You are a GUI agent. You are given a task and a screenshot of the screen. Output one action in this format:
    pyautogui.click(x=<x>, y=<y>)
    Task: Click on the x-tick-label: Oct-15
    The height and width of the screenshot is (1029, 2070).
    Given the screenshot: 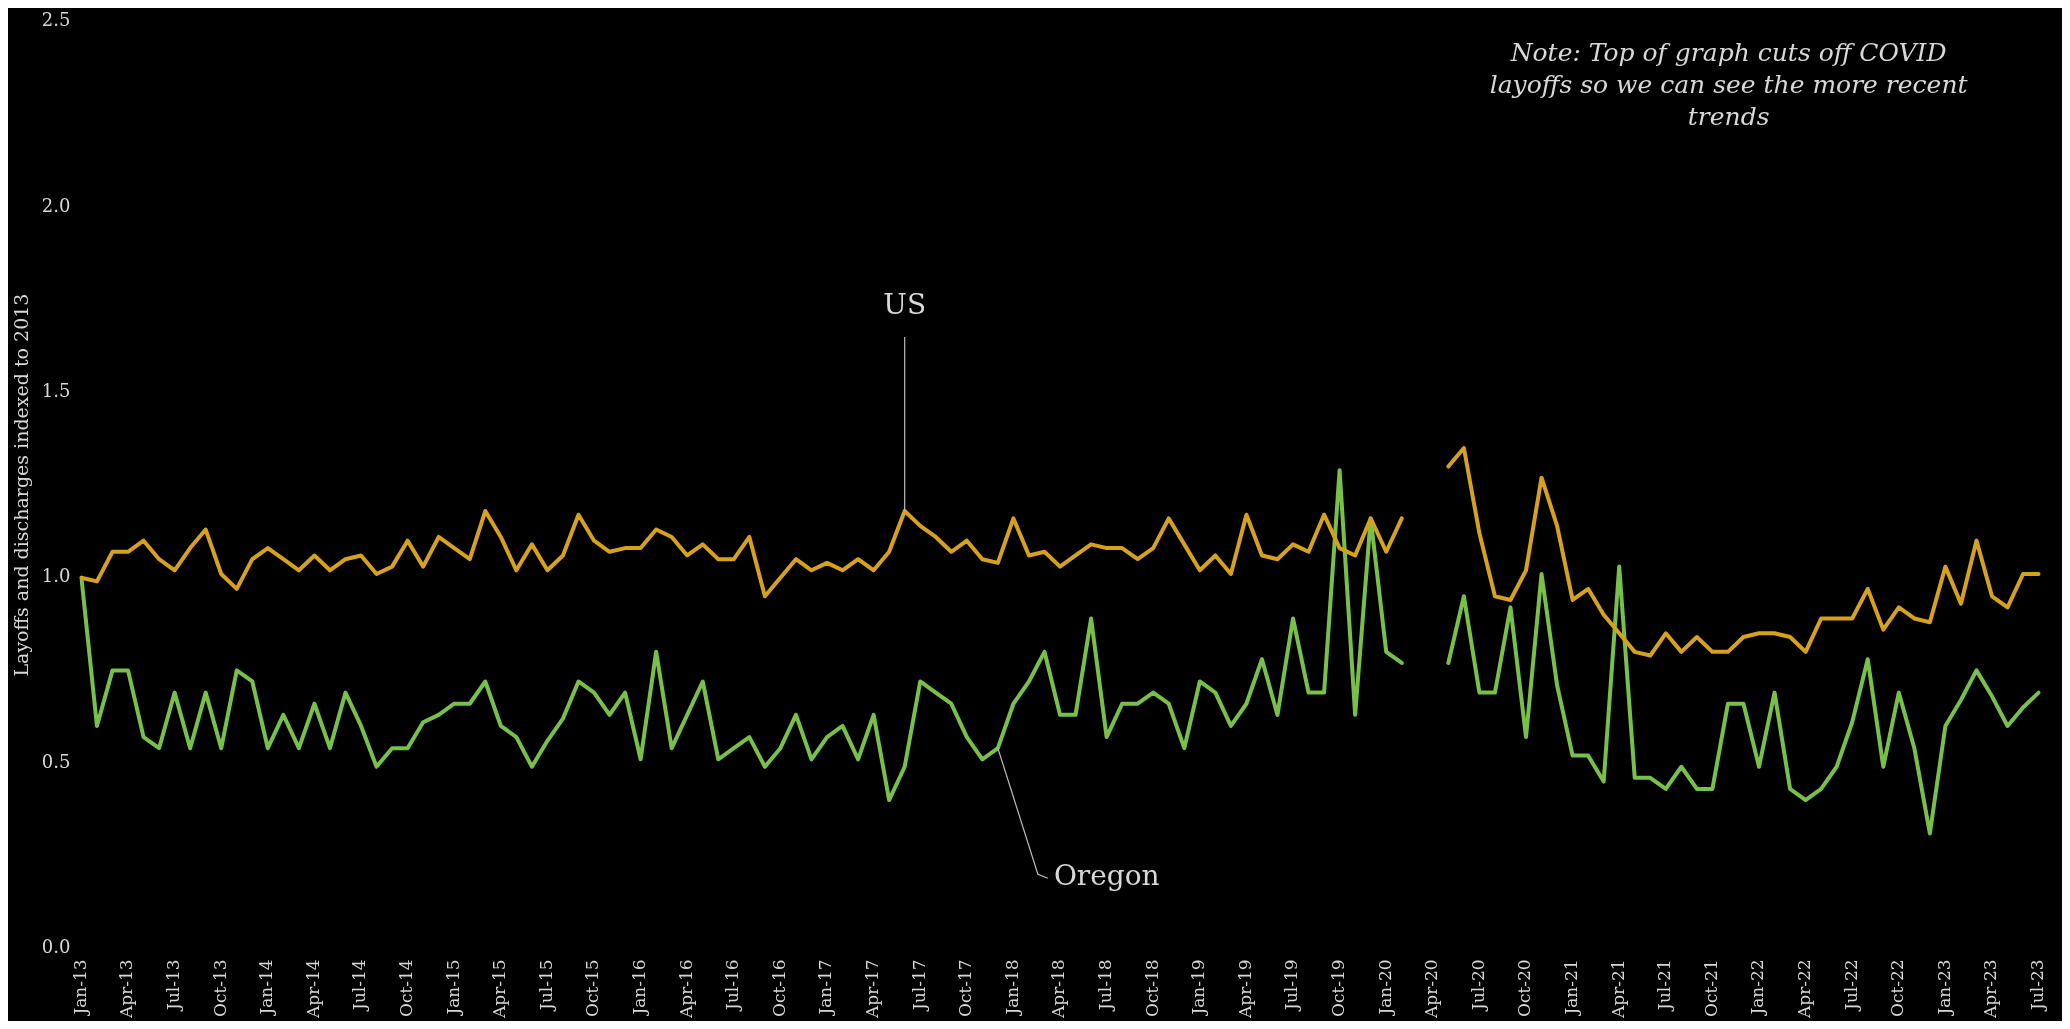 What is the action you would take?
    pyautogui.click(x=592, y=988)
    